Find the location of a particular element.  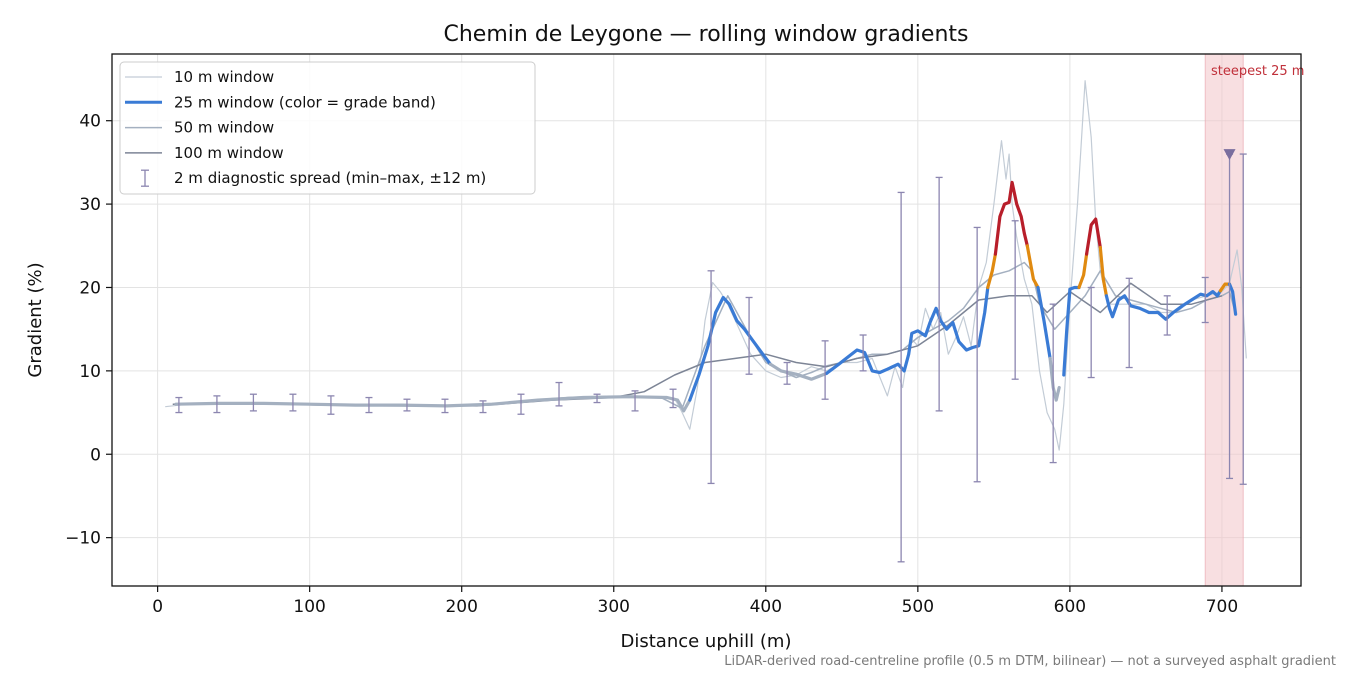

x-axis-label: Distance uphill (m) is located at coordinates (706, 641).